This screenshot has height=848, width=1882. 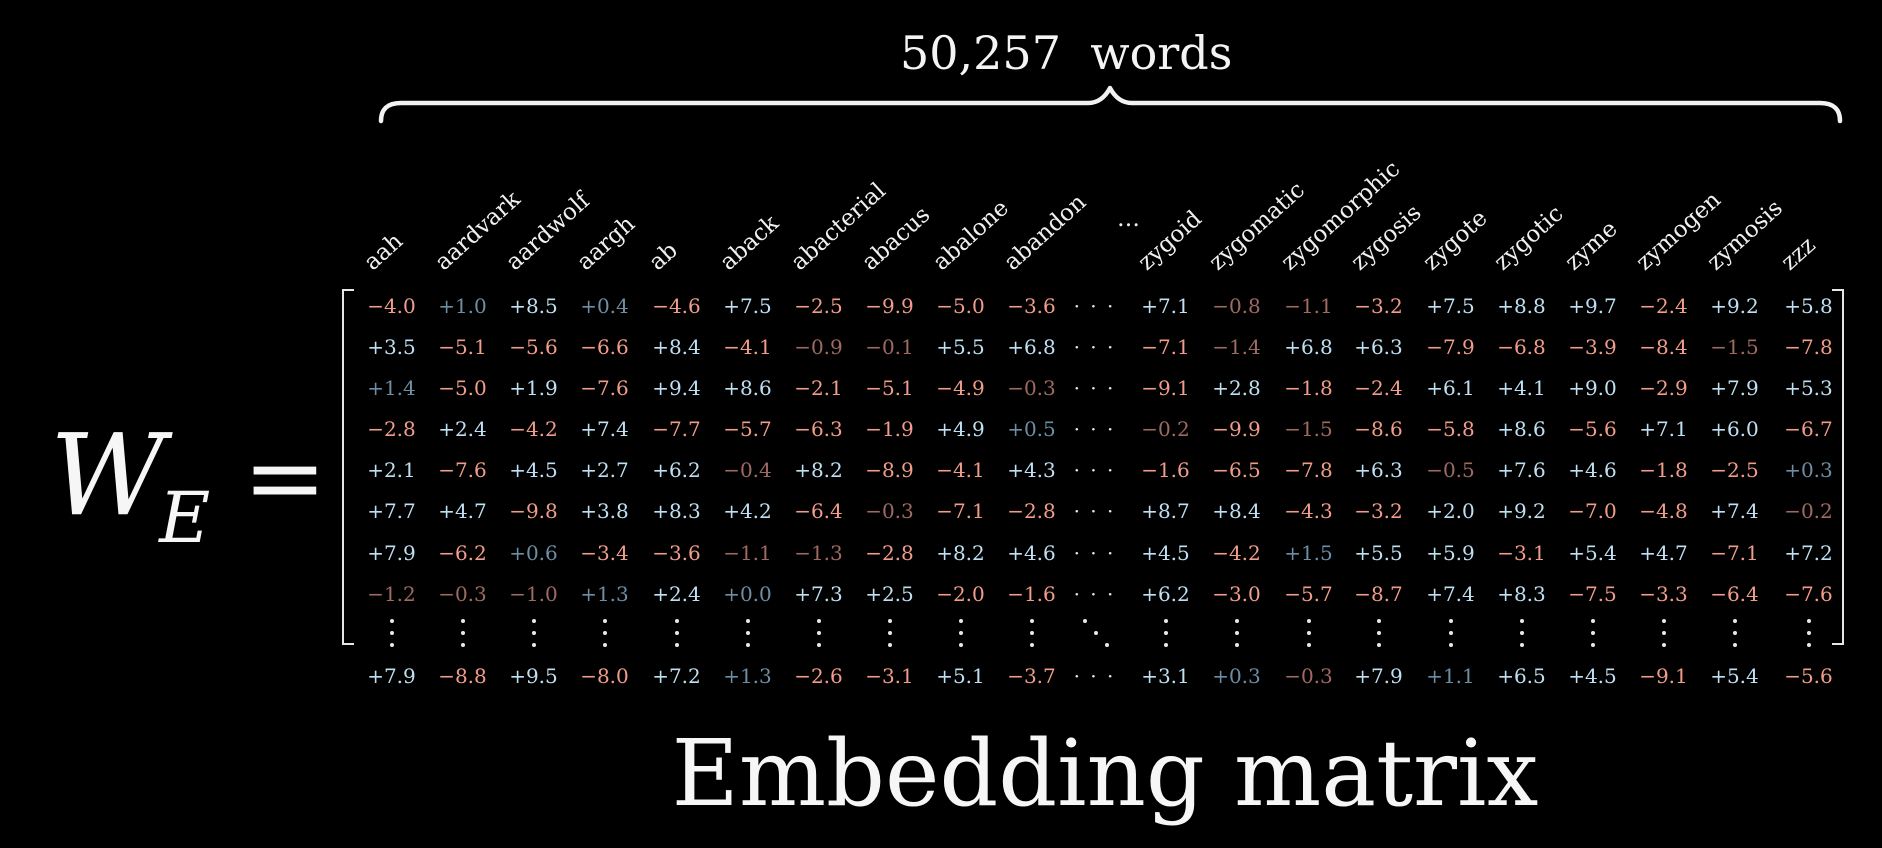 What do you see at coordinates (1663, 594) in the screenshot?
I see `matrix-cell: −3.3` at bounding box center [1663, 594].